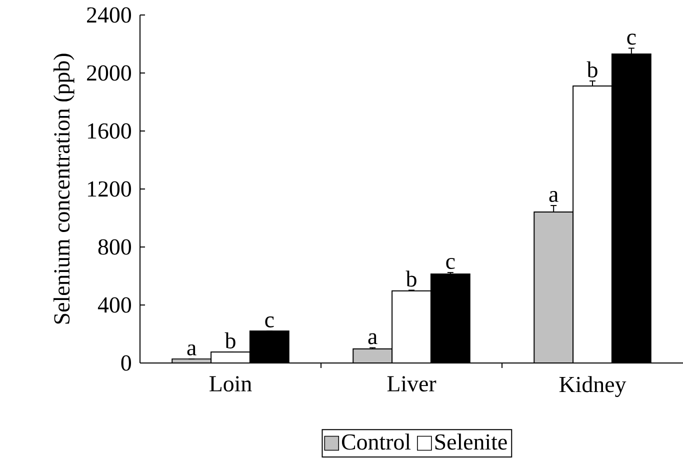  I want to click on y-axis-title: Selenium concentration (ppb), so click(63, 189).